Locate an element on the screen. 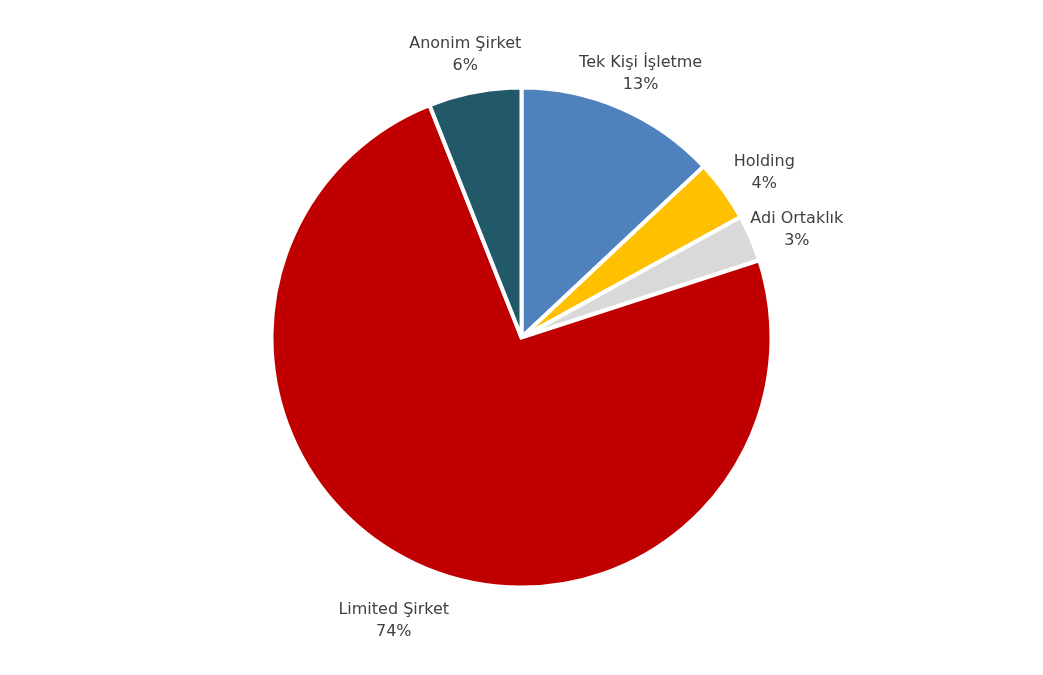 The width and height of the screenshot is (1043, 675). data-label: 74% is located at coordinates (393, 630).